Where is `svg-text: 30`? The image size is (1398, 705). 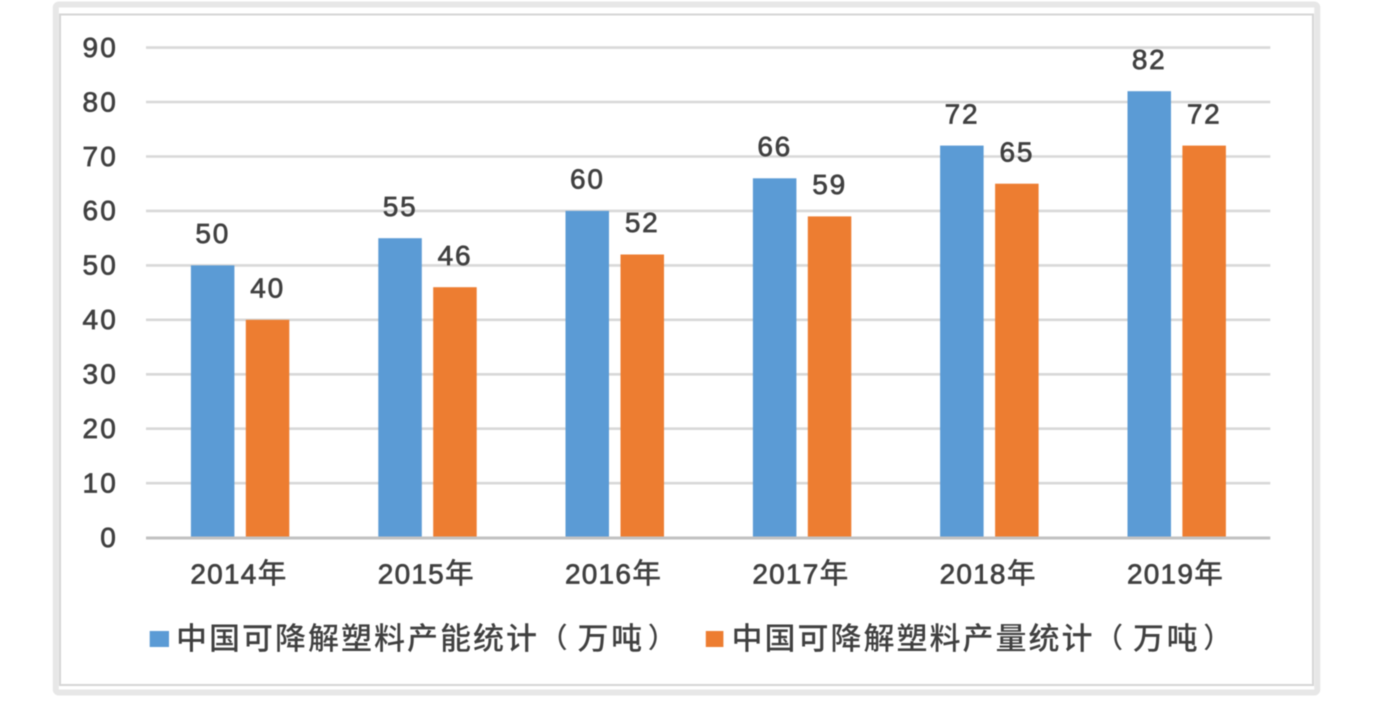
svg-text: 30 is located at coordinates (100, 374).